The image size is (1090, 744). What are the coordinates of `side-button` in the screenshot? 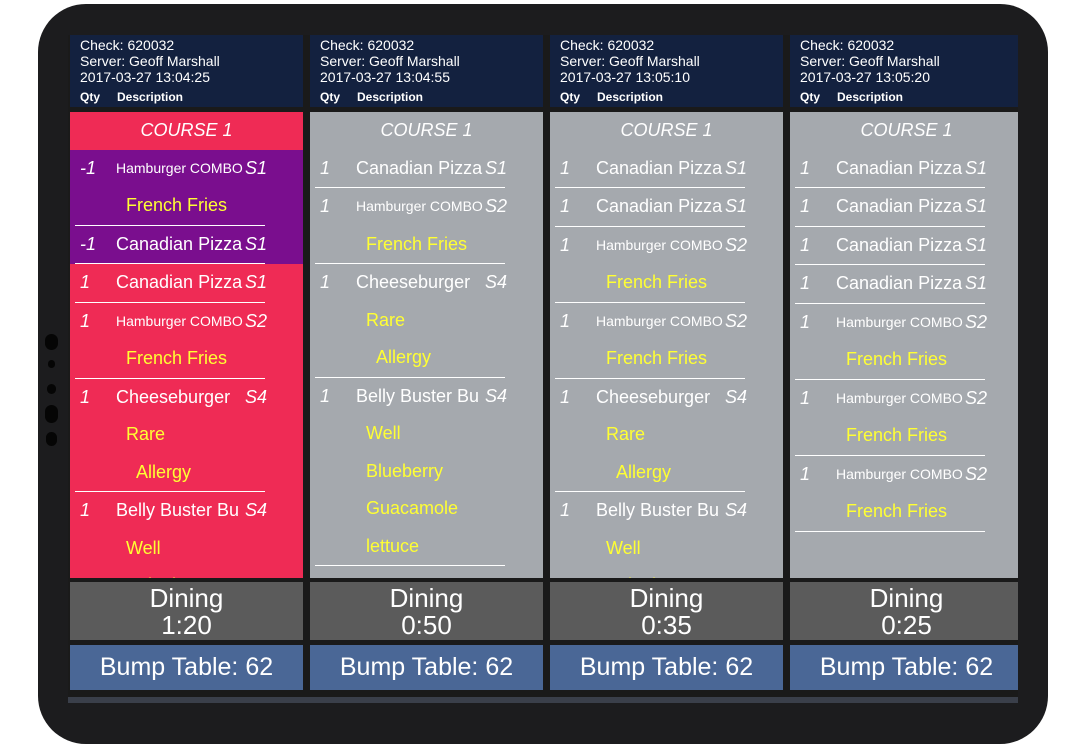 It's located at (51, 364).